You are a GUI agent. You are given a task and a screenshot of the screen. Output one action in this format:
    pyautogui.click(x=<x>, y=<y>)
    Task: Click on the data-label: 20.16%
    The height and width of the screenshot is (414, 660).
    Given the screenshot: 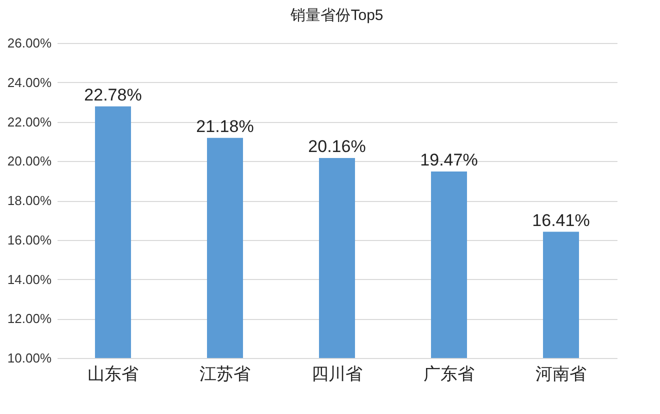 What is the action you would take?
    pyautogui.click(x=337, y=146)
    